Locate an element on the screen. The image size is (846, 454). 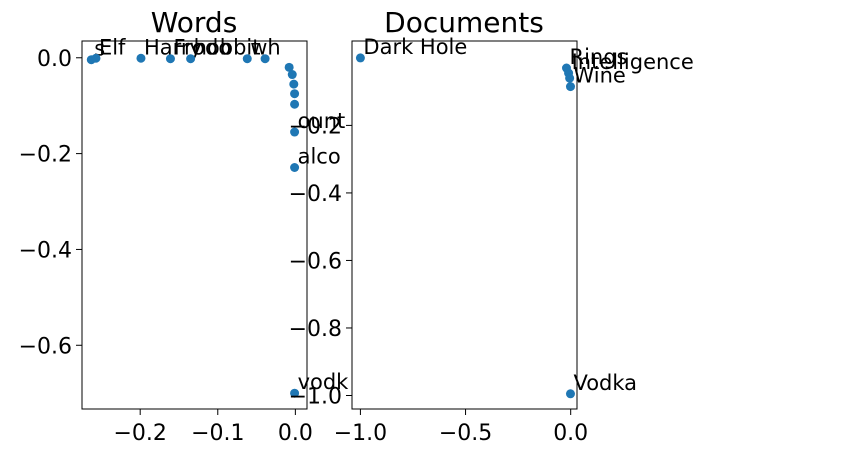
words-x-tick-label: −0.2 is located at coordinates (139, 433).